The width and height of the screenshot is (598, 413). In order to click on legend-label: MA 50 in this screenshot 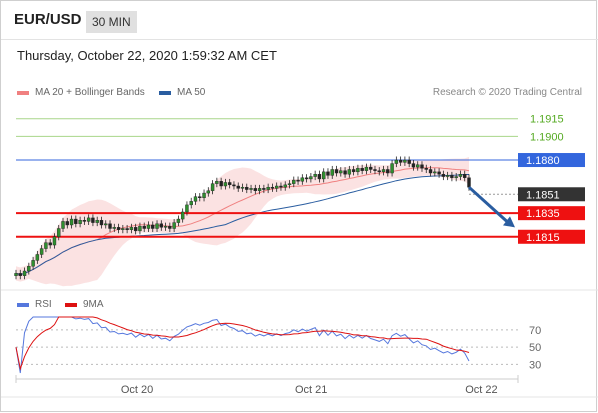, I will do `click(191, 92)`.